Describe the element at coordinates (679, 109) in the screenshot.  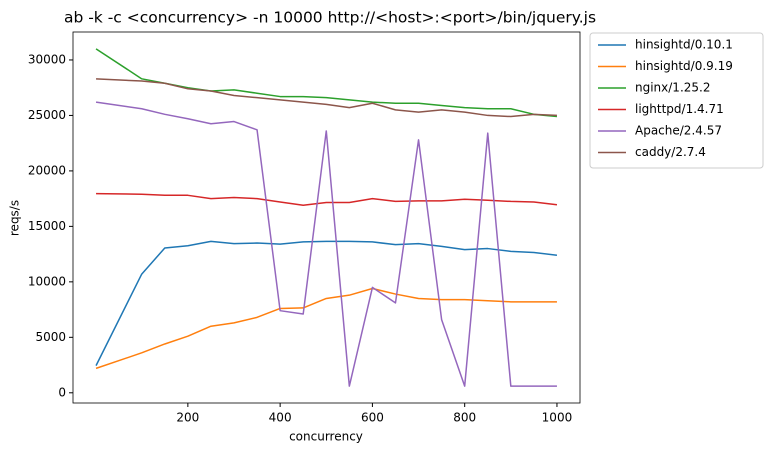
I see `legend-label: lighttpd/1.4.71` at that location.